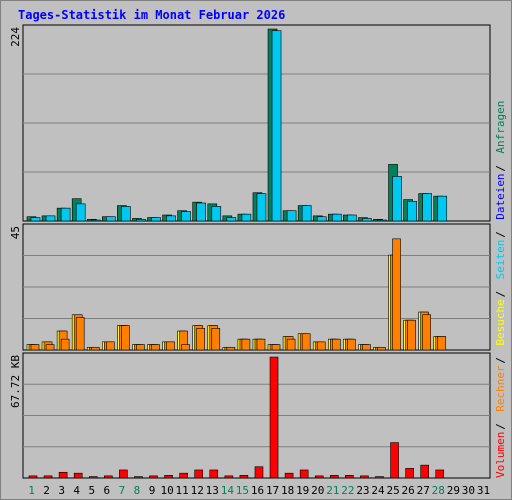  I want to click on x-tick-label: 25, so click(392, 490).